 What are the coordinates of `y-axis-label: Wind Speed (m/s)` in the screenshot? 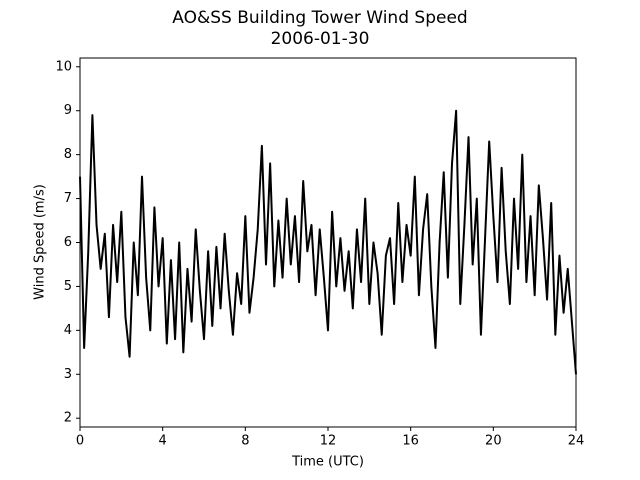 It's located at (40, 242).